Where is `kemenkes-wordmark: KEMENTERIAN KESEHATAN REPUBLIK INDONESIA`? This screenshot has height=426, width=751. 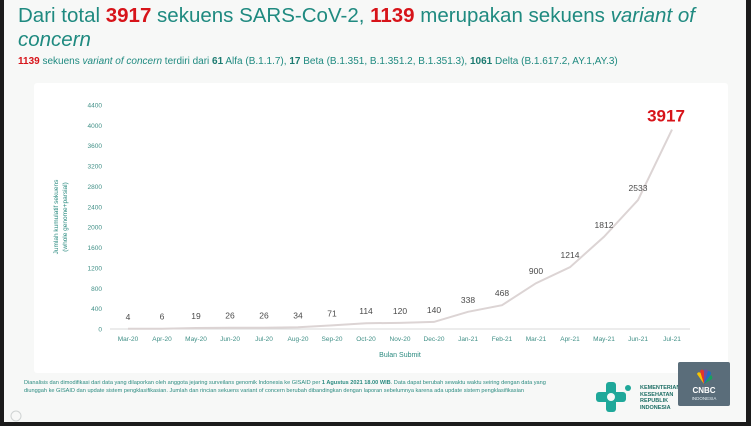 kemenkes-wordmark: KEMENTERIAN KESEHATAN REPUBLIK INDONESIA is located at coordinates (660, 398).